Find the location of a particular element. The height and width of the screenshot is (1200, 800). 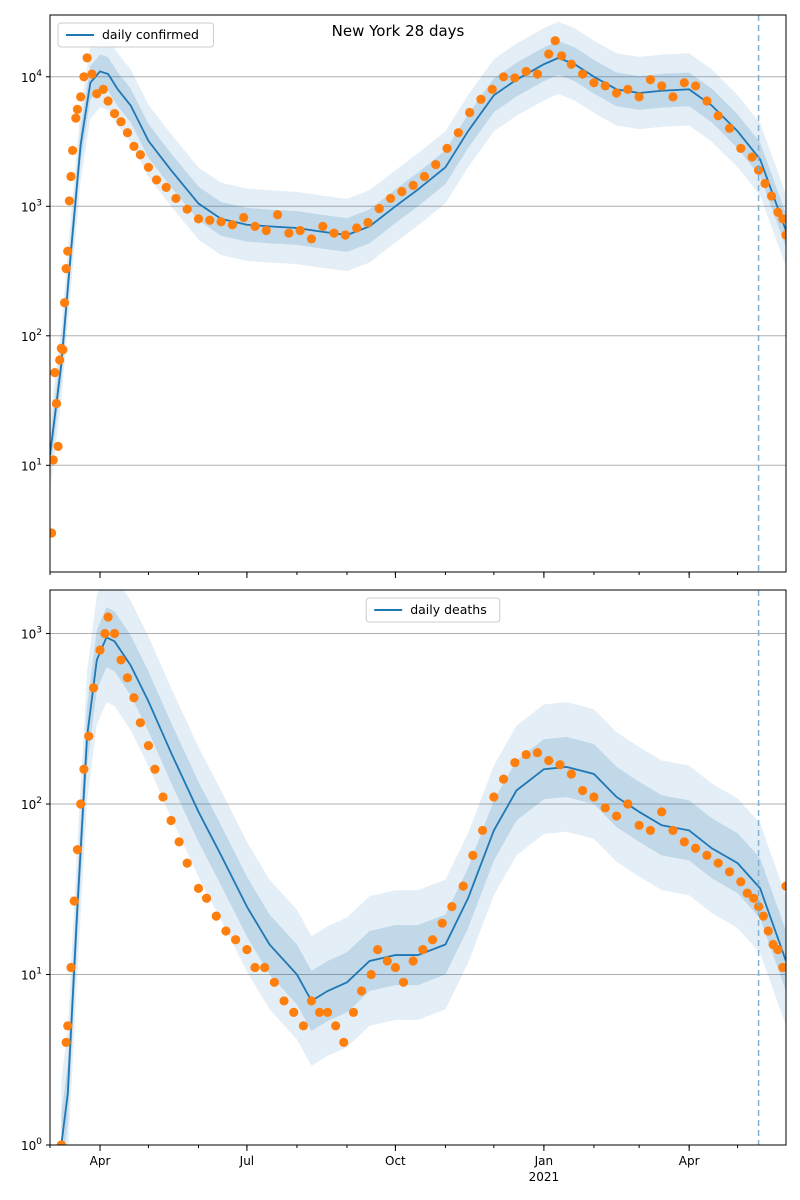

legend-label: daily deaths is located at coordinates (448, 609).